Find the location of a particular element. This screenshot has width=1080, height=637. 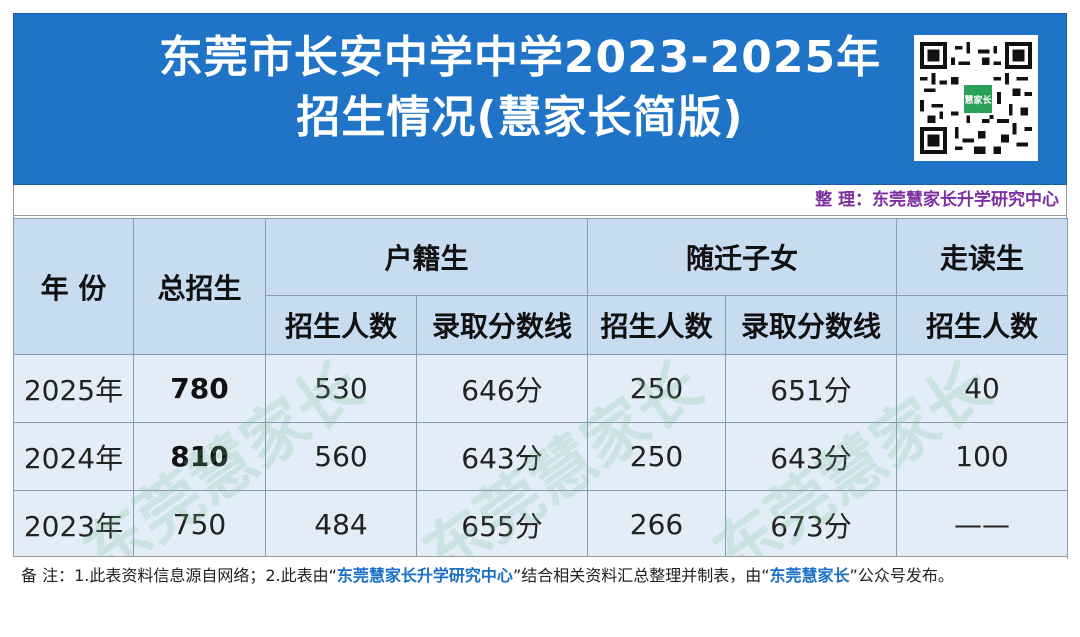

cell-year: 2025年 is located at coordinates (73, 388).